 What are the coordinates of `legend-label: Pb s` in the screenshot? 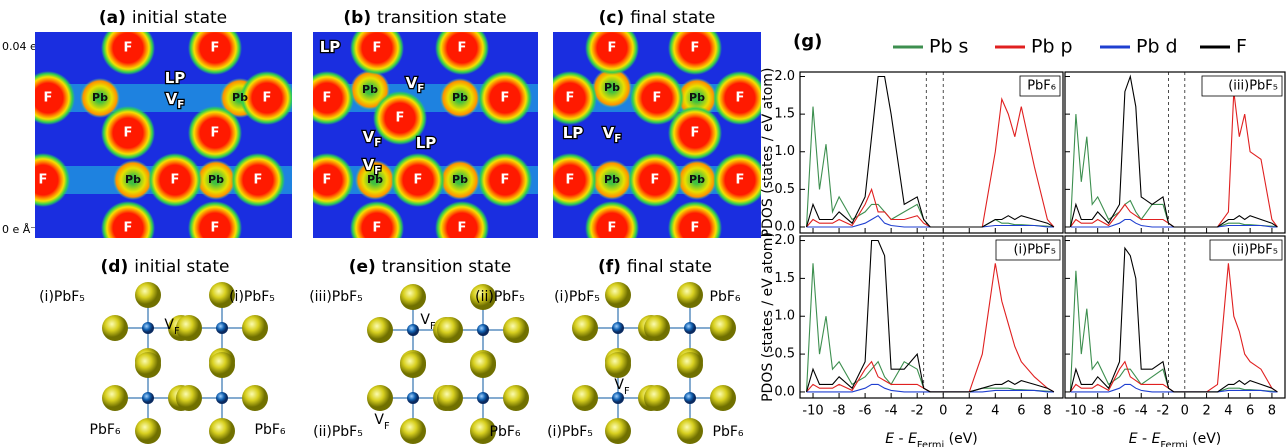 It's located at (948, 47).